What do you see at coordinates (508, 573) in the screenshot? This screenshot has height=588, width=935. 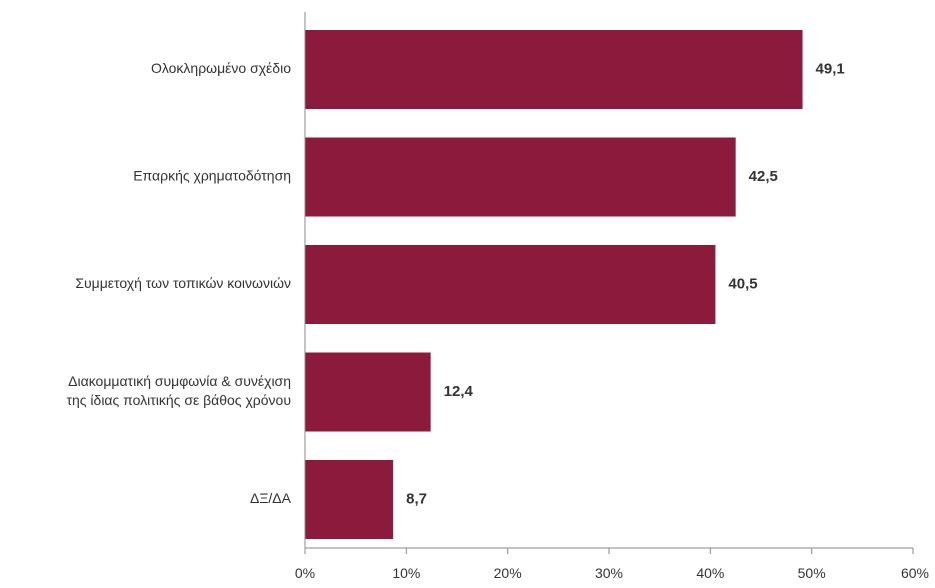 I see `x-tick-label-2: 20%` at bounding box center [508, 573].